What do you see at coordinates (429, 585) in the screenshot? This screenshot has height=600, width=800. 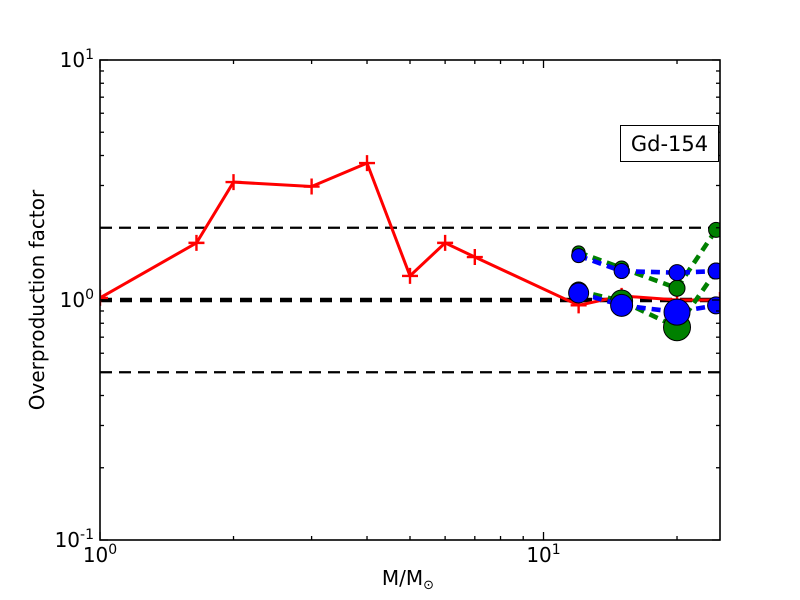 I see `sun-symbol: ⊙` at bounding box center [429, 585].